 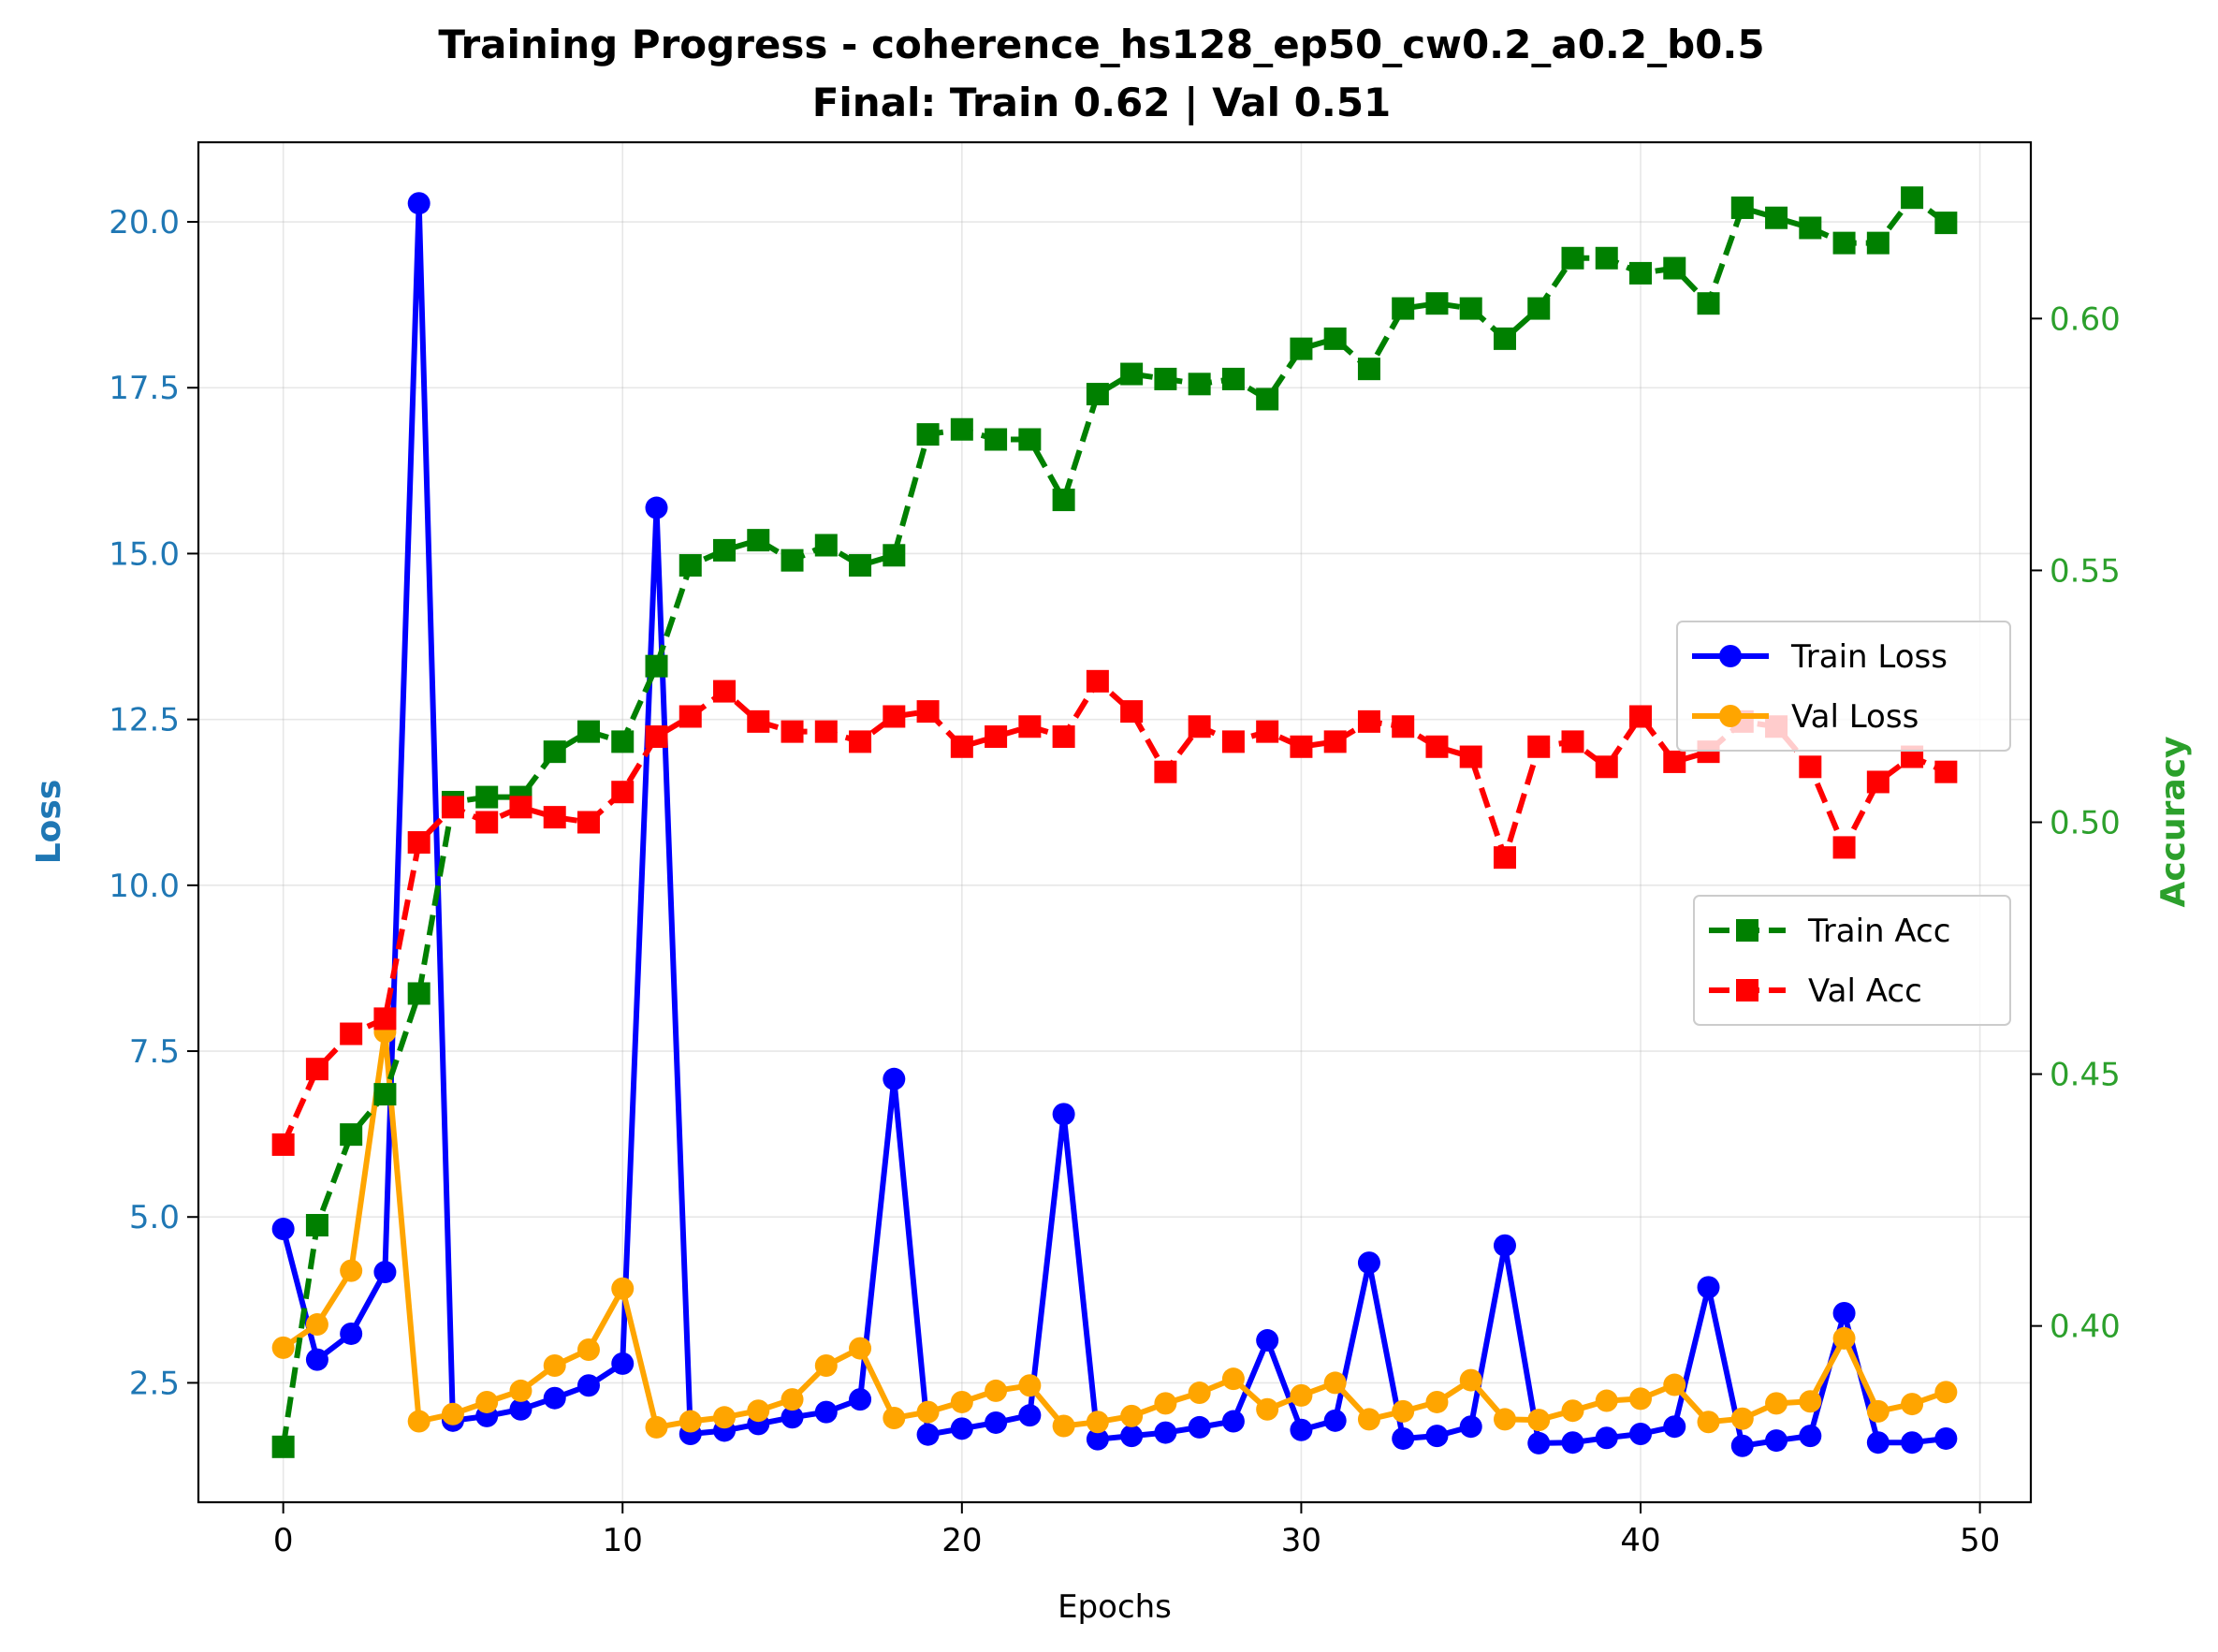 I want to click on x-tick-label: 0, so click(x=283, y=1541).